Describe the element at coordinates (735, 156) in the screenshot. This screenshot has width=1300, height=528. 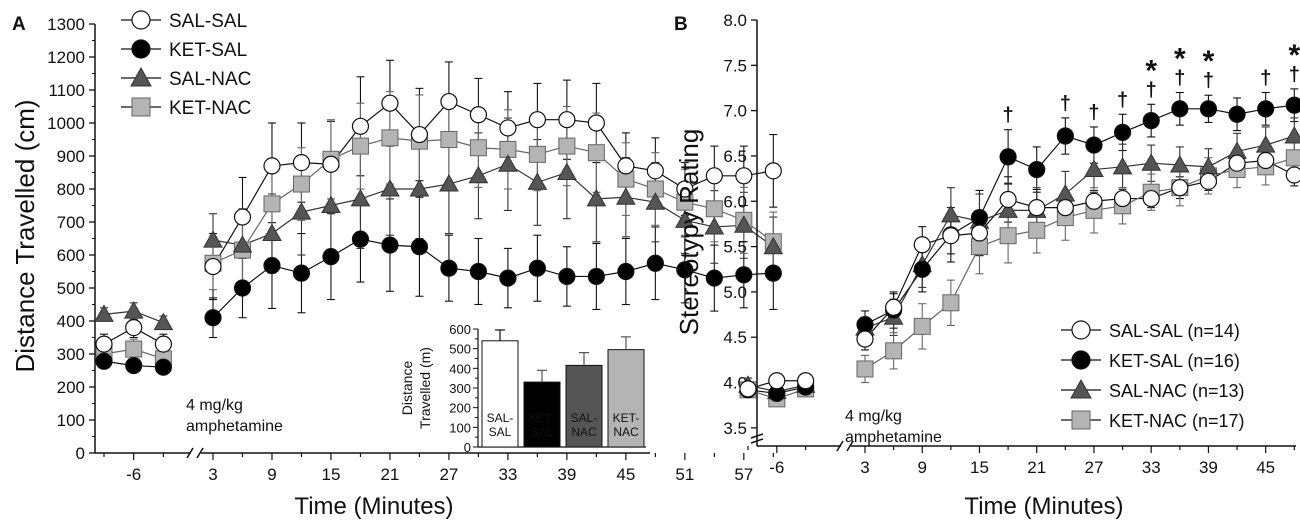
I see `y-tick-label: 6.5` at that location.